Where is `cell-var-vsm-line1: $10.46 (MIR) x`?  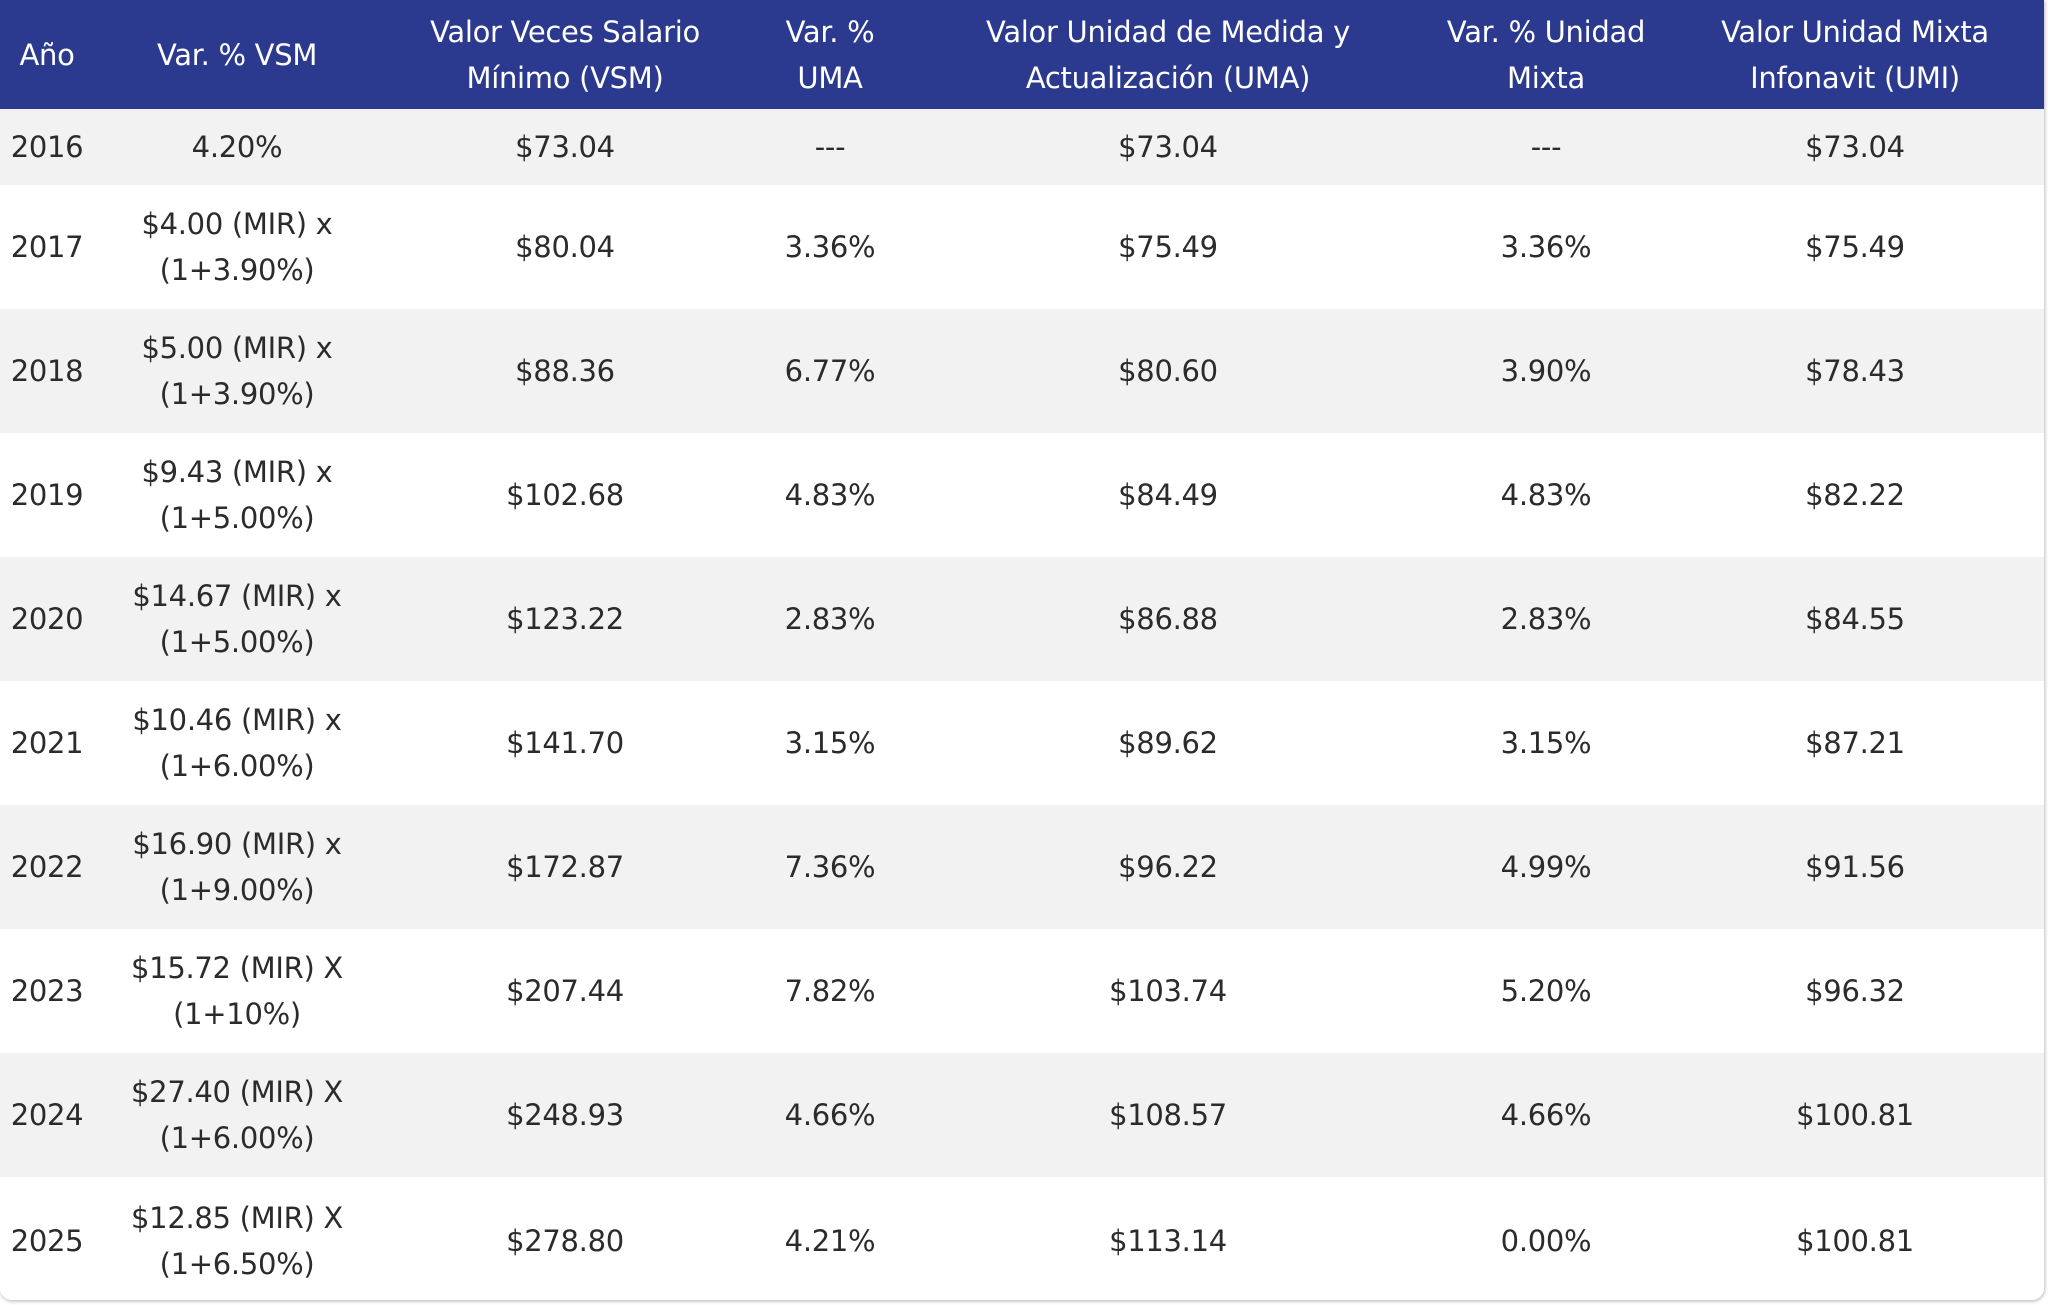
cell-var-vsm-line1: $10.46 (MIR) x is located at coordinates (237, 720).